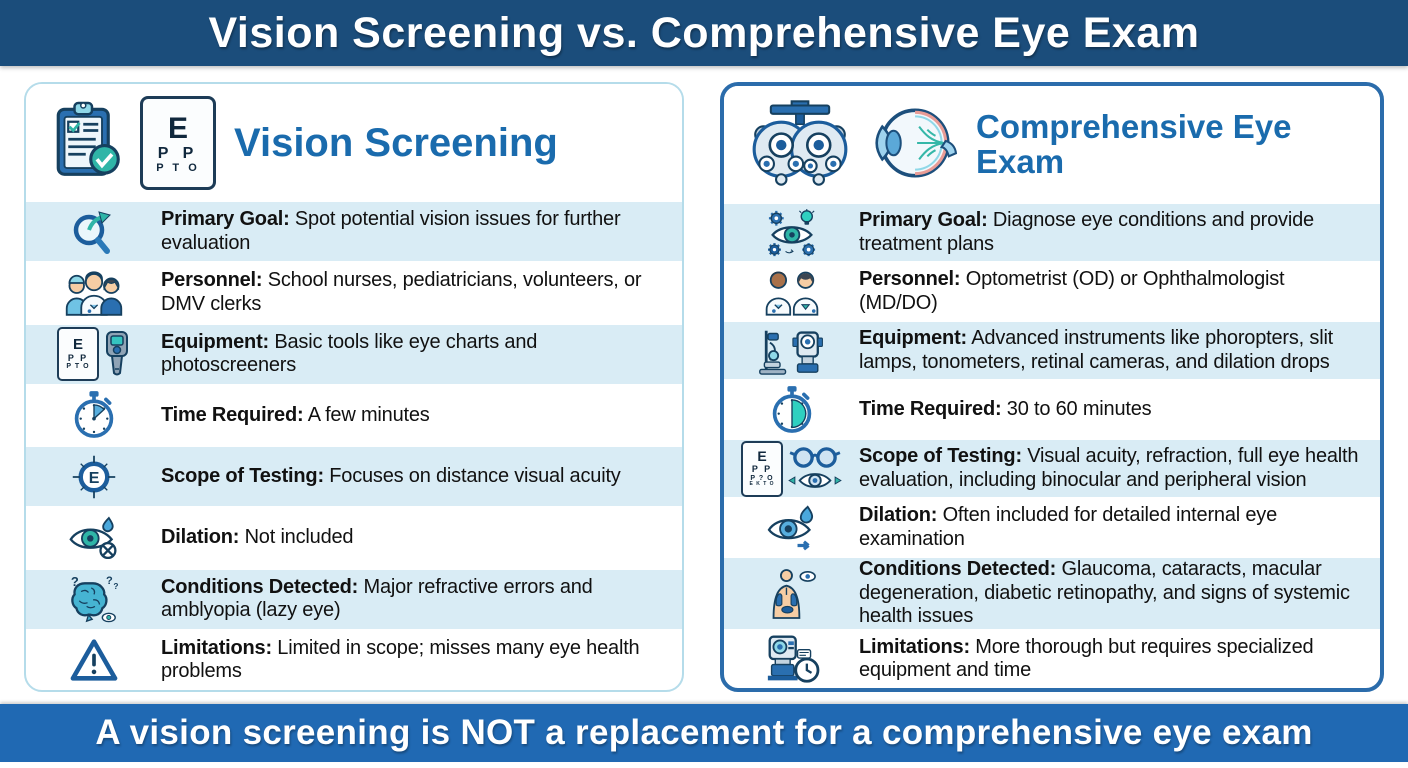  Describe the element at coordinates (93, 599) in the screenshot. I see `brain-question-icon: ? ? ?` at that location.